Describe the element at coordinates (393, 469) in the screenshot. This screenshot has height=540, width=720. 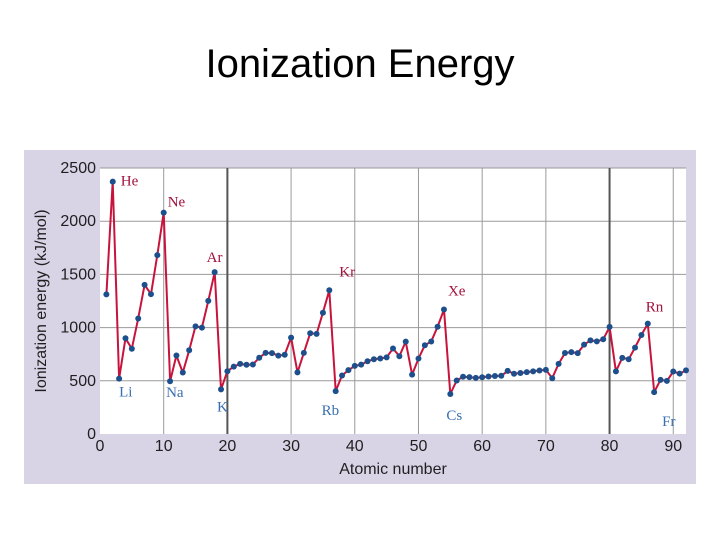
I see `x-axis-title: Atomic number` at that location.